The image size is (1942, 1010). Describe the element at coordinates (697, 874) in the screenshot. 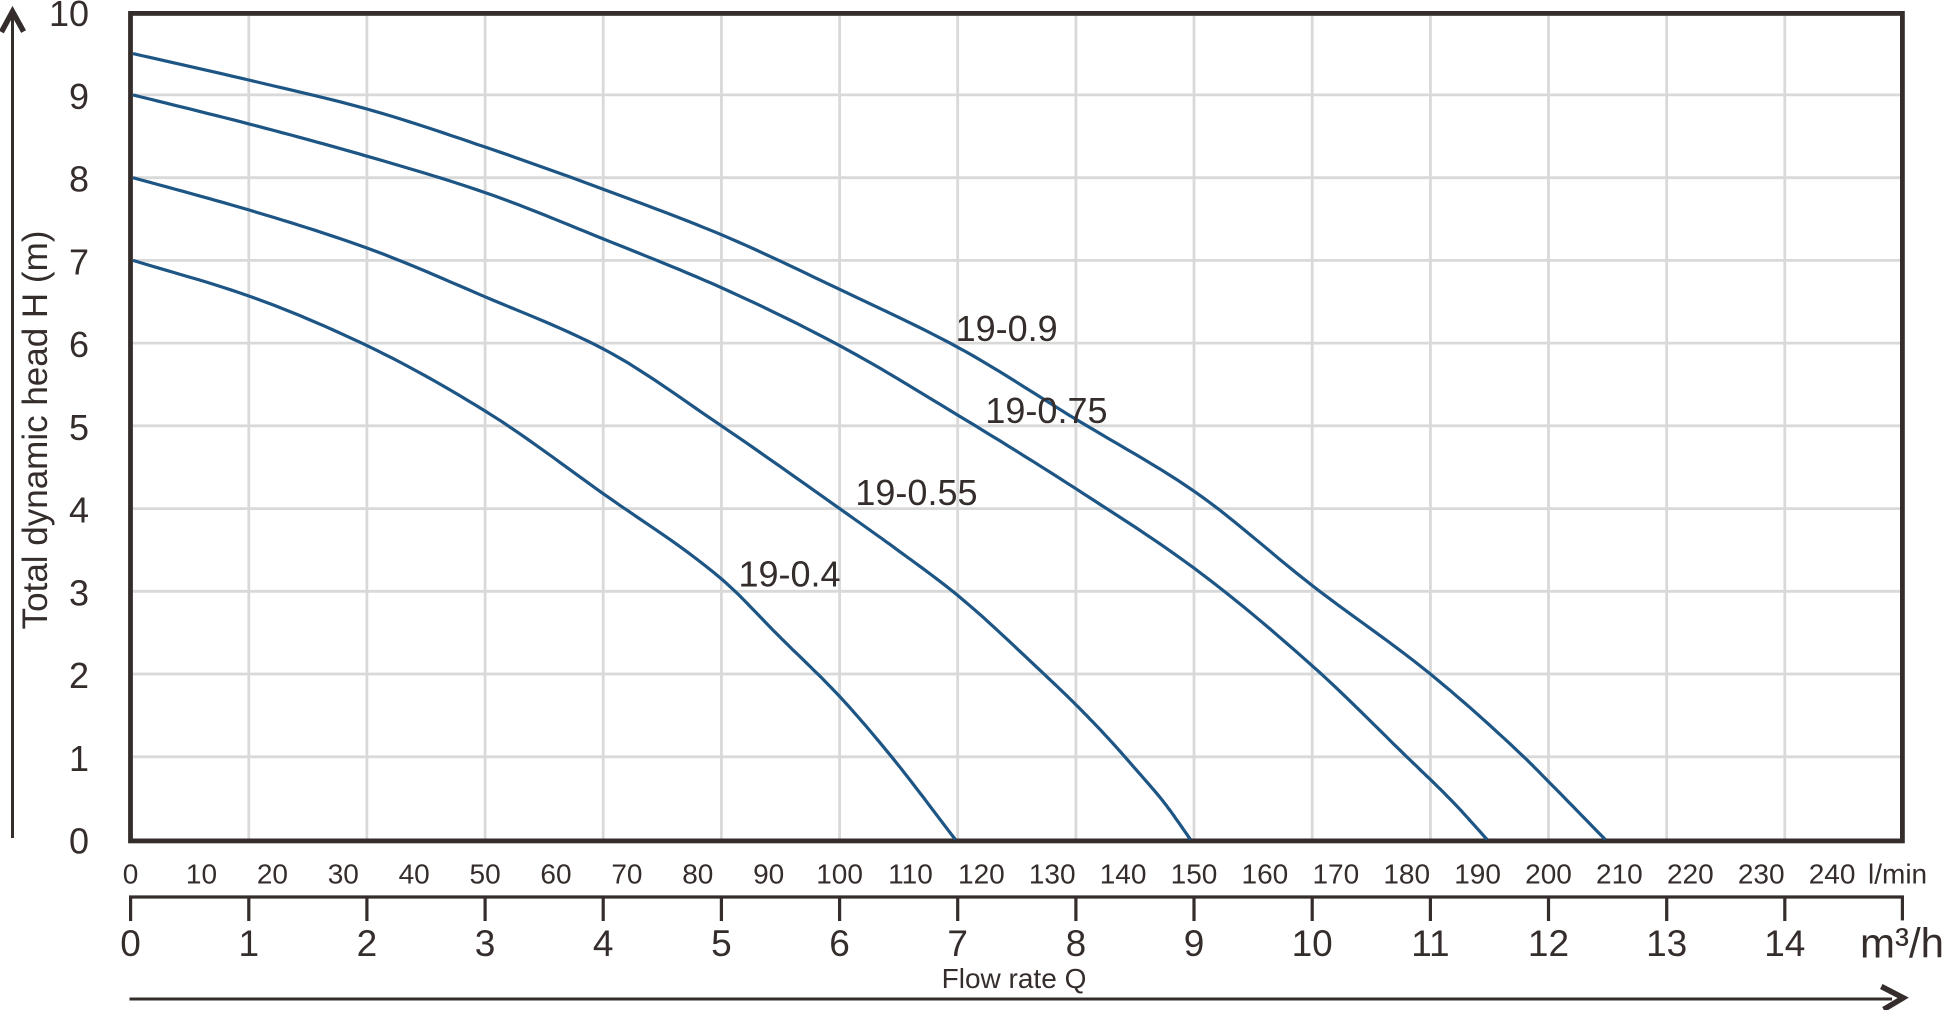

I see `svg-text: 80` at that location.